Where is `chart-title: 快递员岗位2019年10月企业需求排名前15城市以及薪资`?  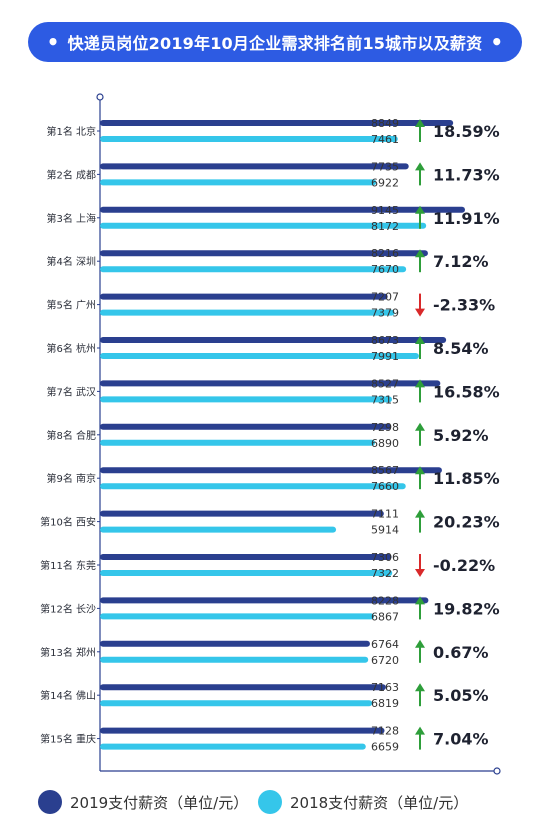
chart-title: 快递员岗位2019年10月企业需求排名前15城市以及薪资 is located at coordinates (275, 43).